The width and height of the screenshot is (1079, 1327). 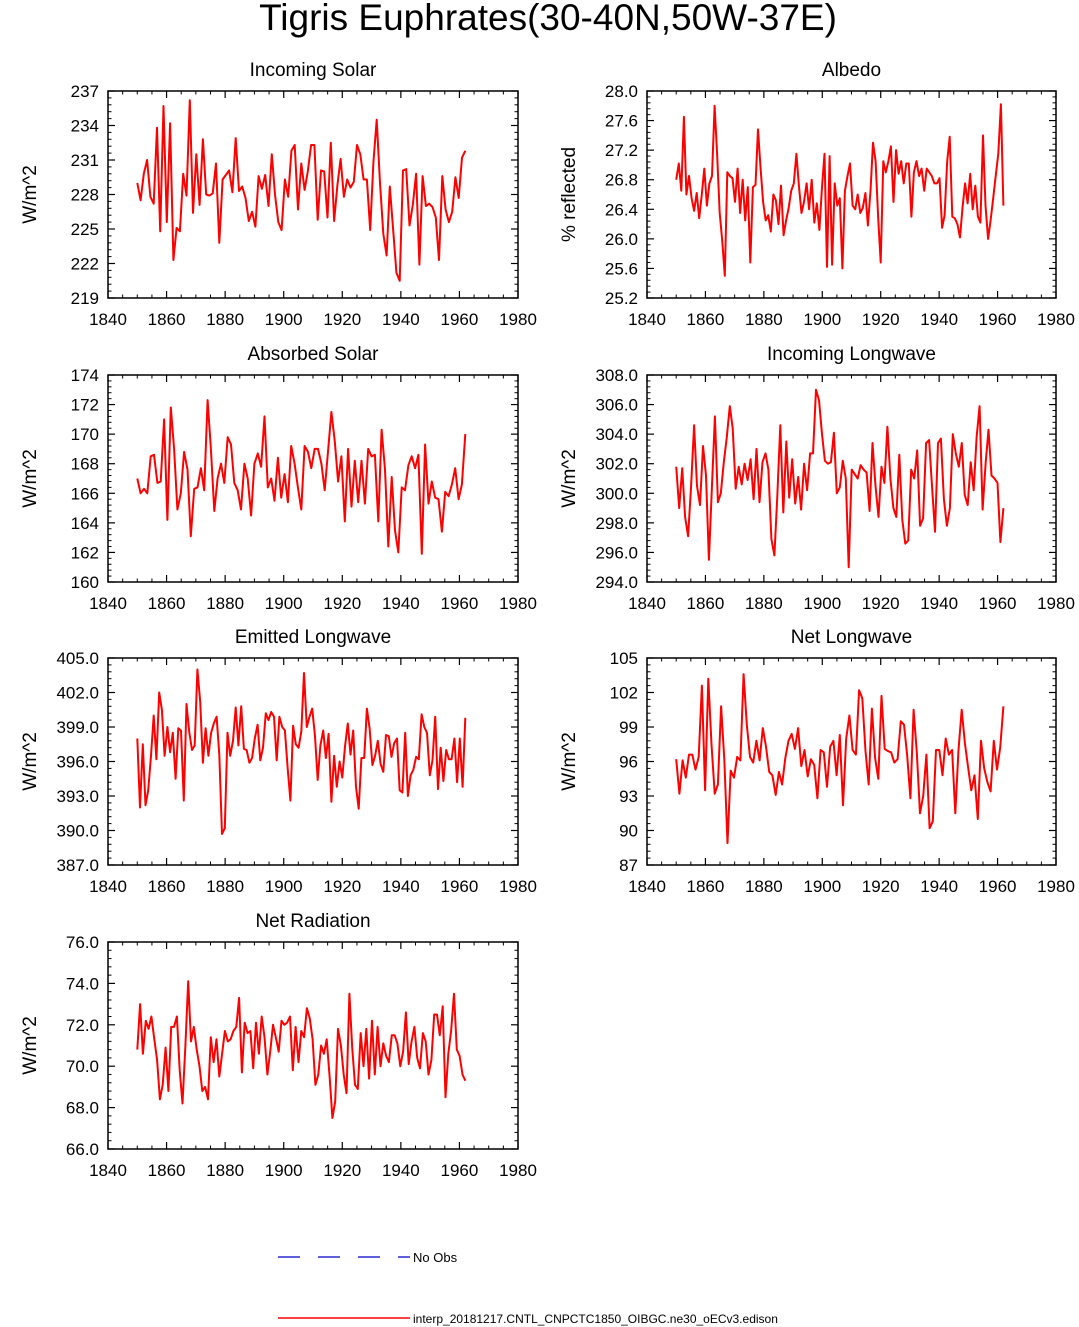 I want to click on y-tick-label: 25.2, so click(x=621, y=298).